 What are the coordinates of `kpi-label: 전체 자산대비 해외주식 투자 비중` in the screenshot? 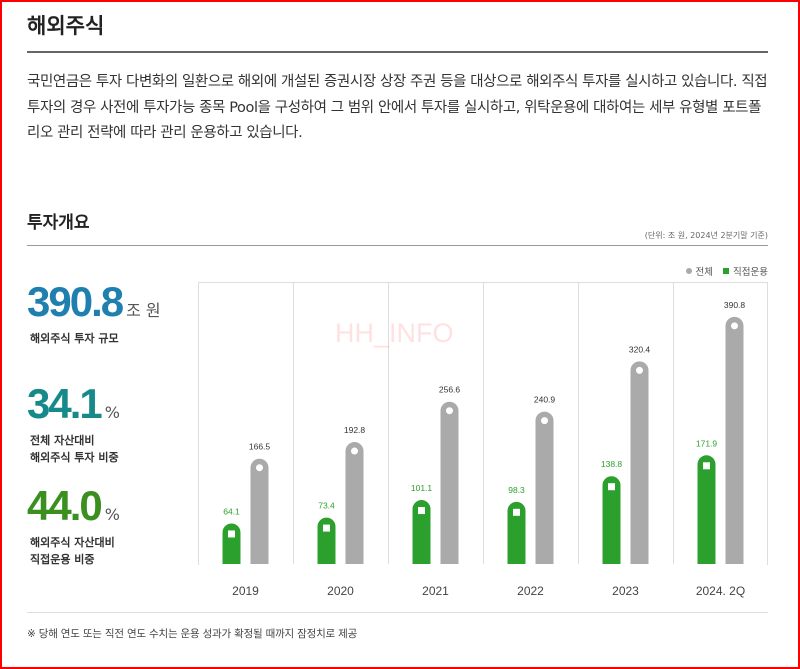 It's located at (74, 449).